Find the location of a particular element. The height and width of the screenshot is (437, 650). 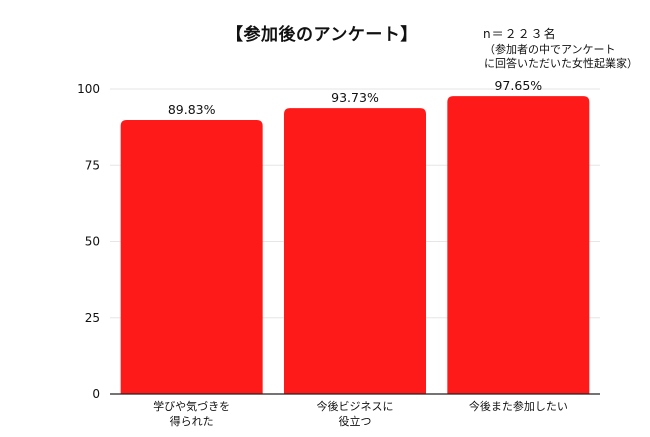

respondent-note-line1: （参加者の中でアンケート is located at coordinates (550, 49).